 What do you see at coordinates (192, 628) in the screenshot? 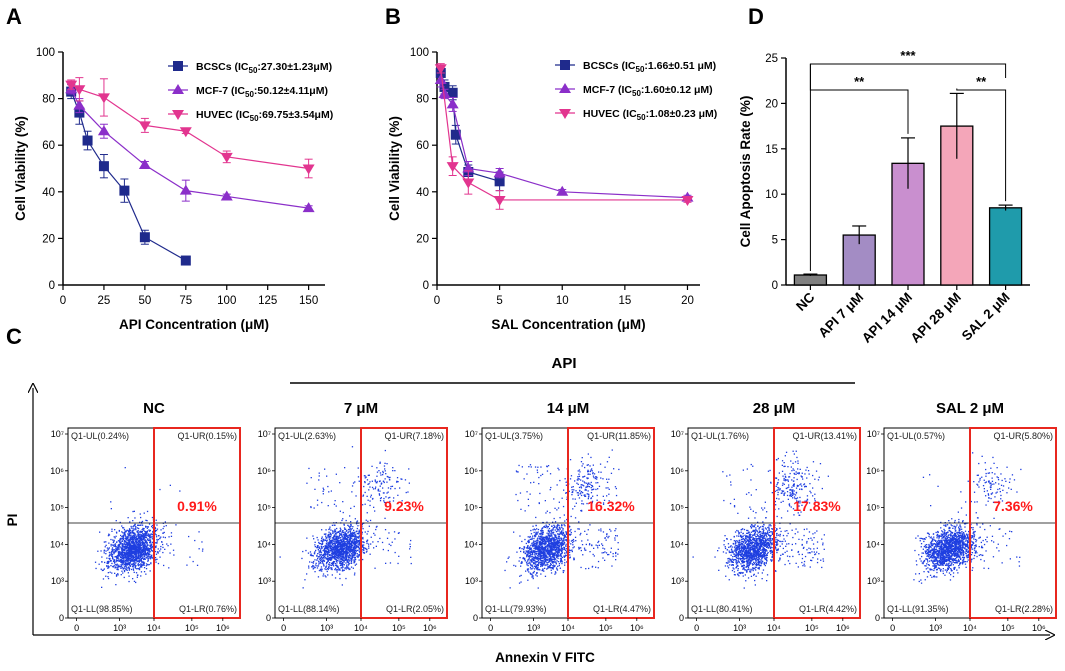
I see `x-tick-label: 10⁵` at bounding box center [192, 628].